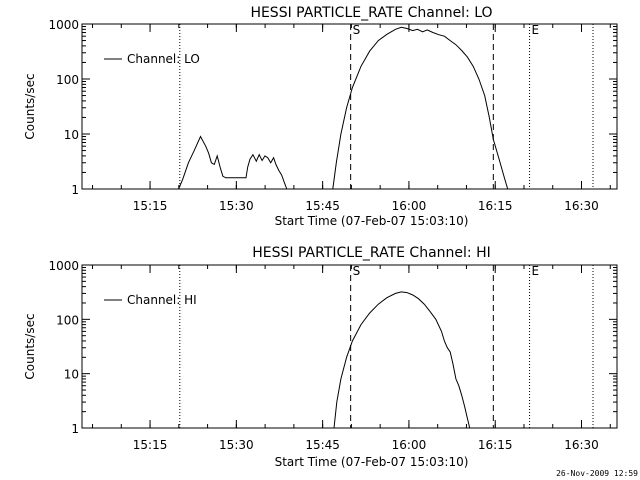  I want to click on chart-title: HESSI PARTICLE_RATE Channel: LO, so click(371, 13).